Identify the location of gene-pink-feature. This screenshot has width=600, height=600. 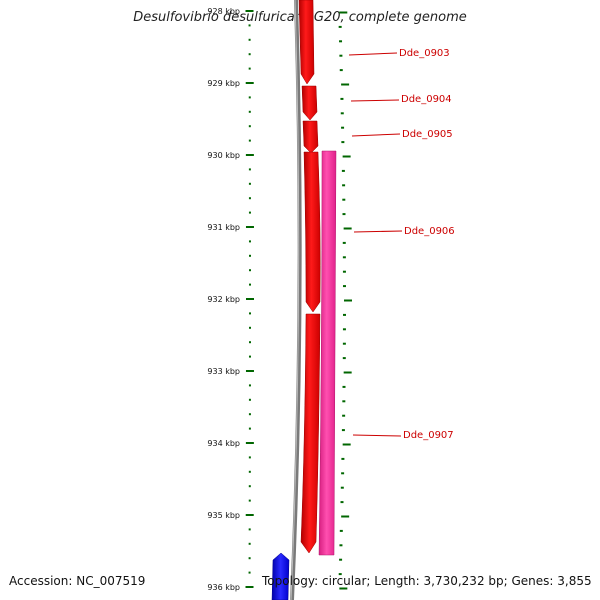
(327, 353).